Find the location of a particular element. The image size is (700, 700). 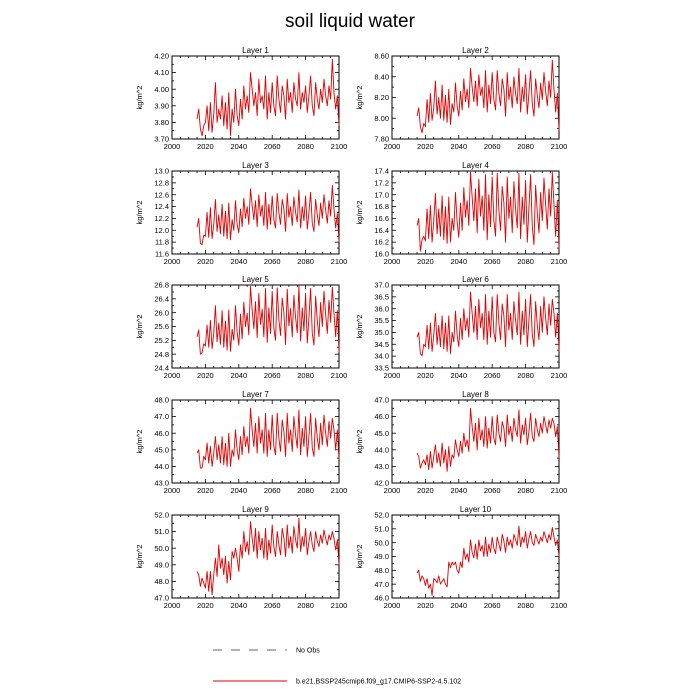

y-tick-label: 13.0 is located at coordinates (161, 171).